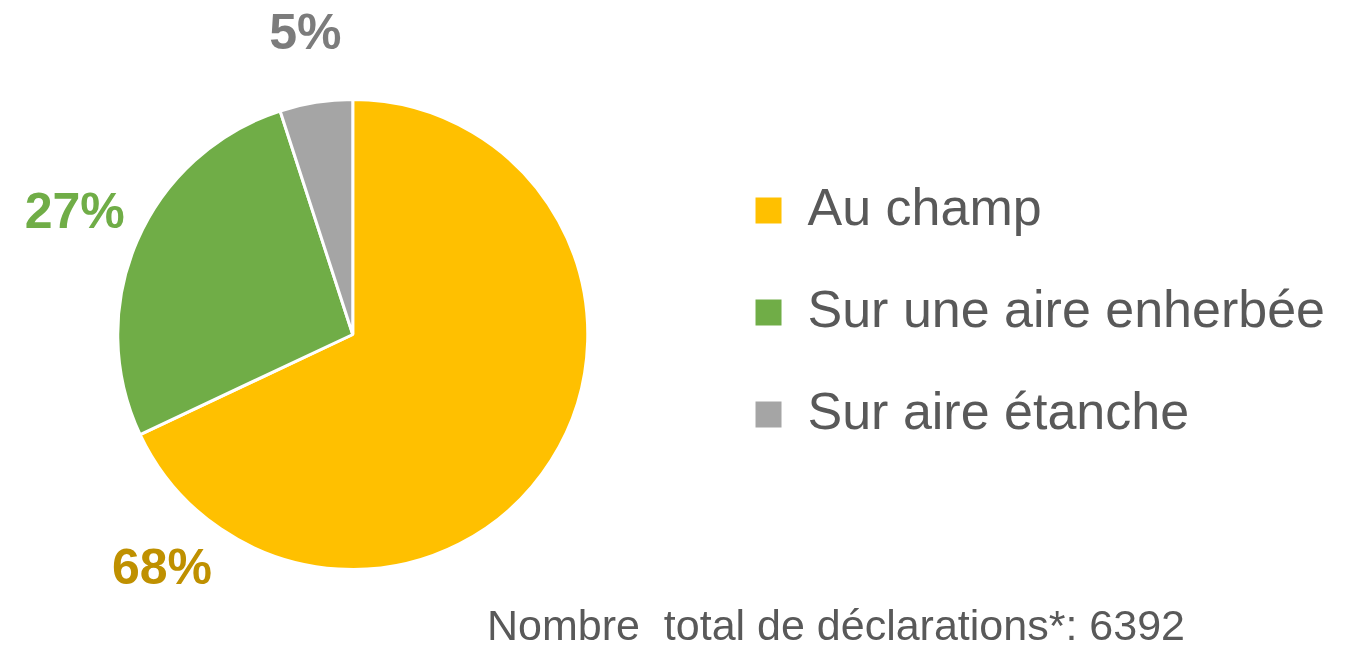 The height and width of the screenshot is (669, 1353). What do you see at coordinates (305, 32) in the screenshot?
I see `data-label: 5%` at bounding box center [305, 32].